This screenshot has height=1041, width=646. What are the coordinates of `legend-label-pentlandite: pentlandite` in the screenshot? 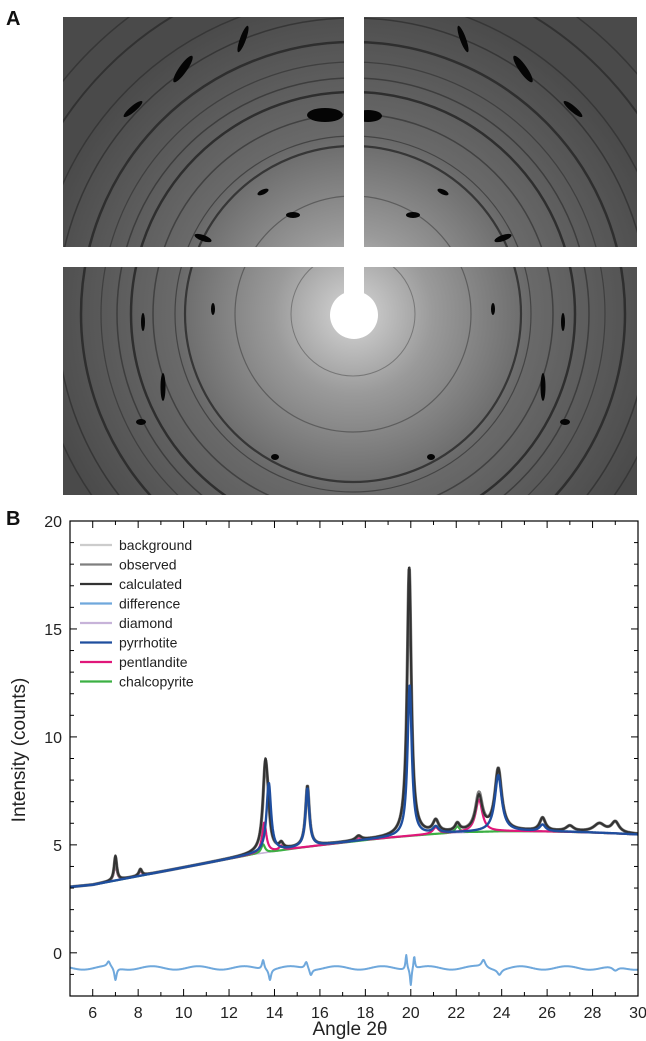 It's located at (153, 662).